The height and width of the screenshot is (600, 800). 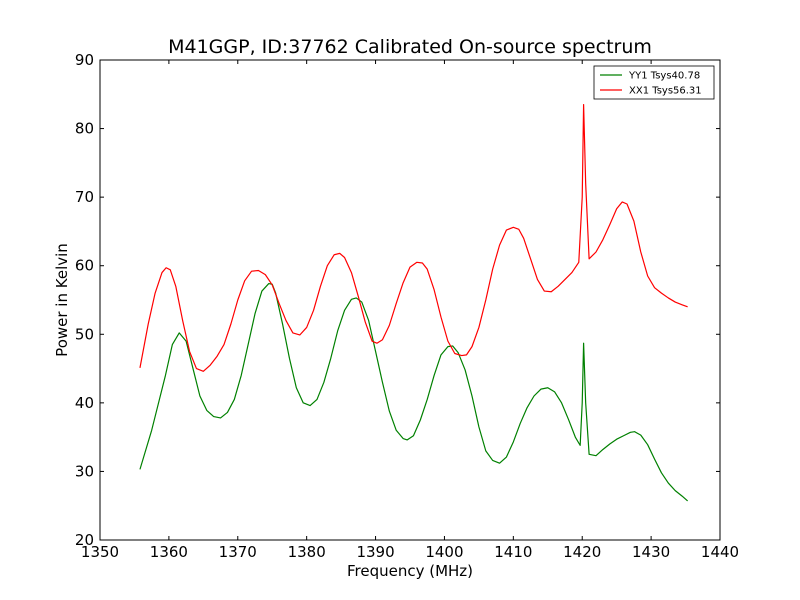 What do you see at coordinates (307, 552) in the screenshot?
I see `x-tick-label: 1380` at bounding box center [307, 552].